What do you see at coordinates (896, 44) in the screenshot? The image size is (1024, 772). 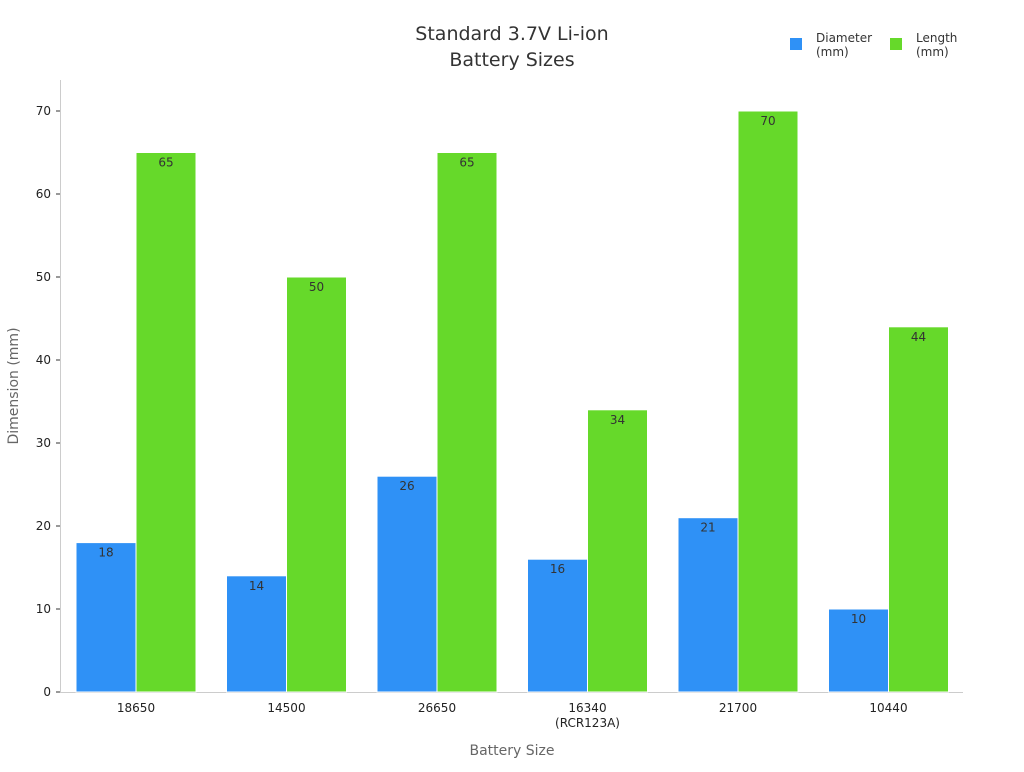 I see `legend-swatch-length` at bounding box center [896, 44].